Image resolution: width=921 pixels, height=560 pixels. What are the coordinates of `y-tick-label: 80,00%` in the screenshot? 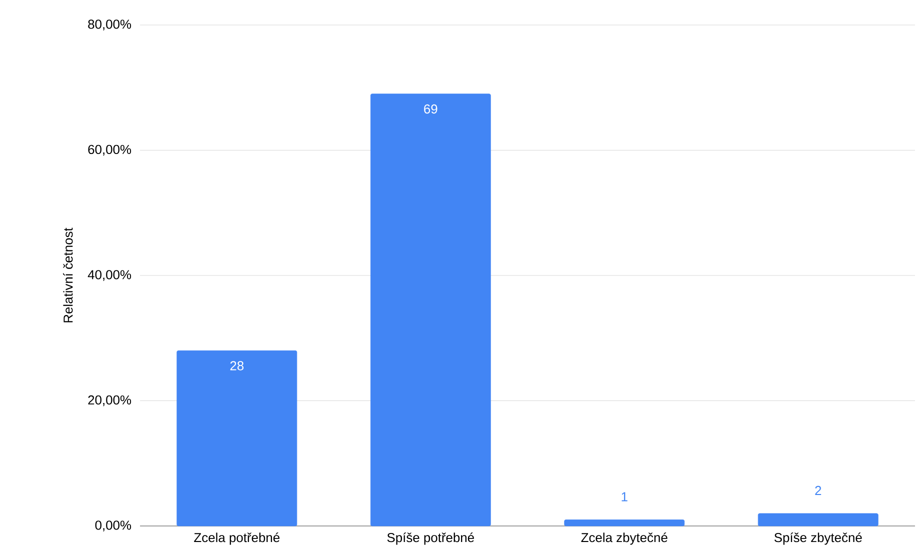 It's located at (110, 25).